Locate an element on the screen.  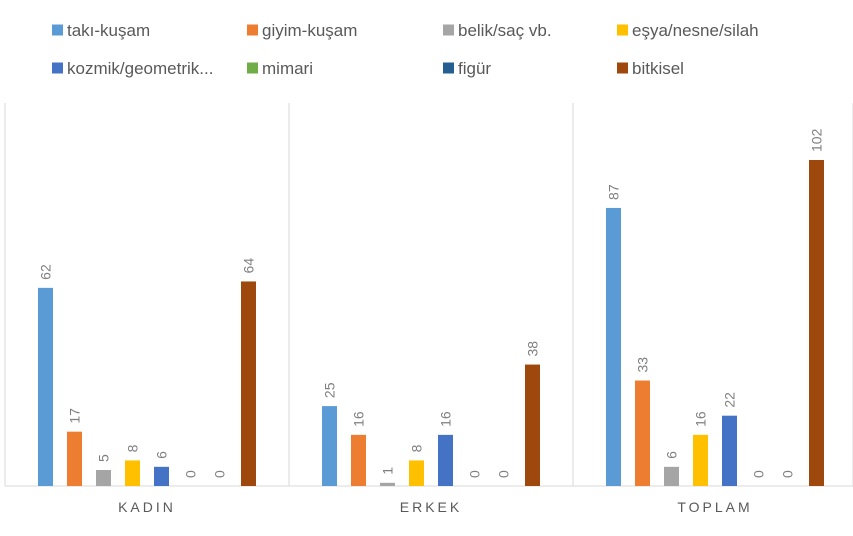
data-label-giyim-kusam-kadin: 17 is located at coordinates (75, 416).